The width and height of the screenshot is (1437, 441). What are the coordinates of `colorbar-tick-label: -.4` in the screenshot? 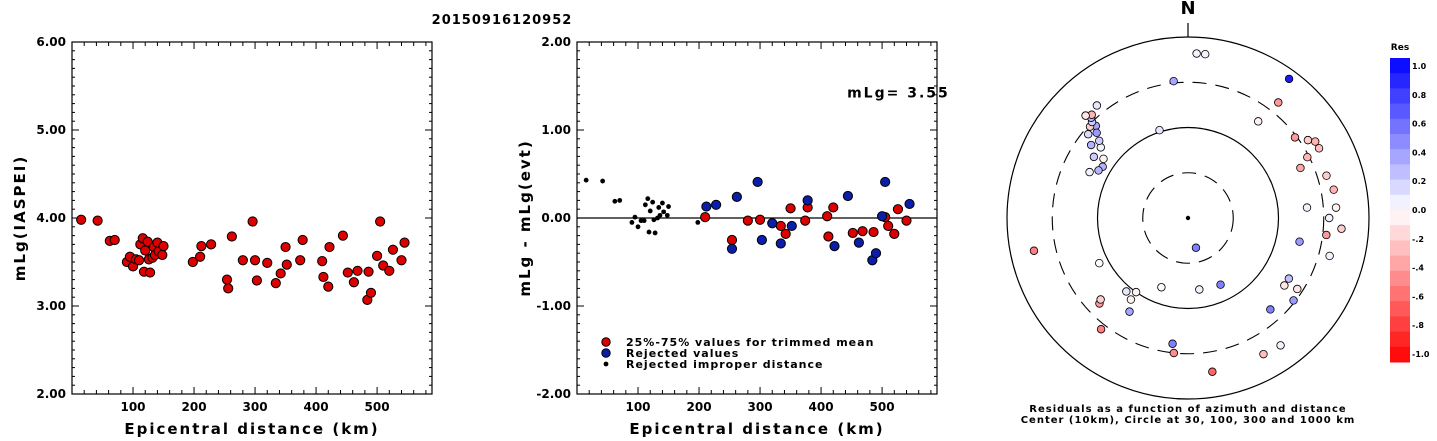 It's located at (1418, 268).